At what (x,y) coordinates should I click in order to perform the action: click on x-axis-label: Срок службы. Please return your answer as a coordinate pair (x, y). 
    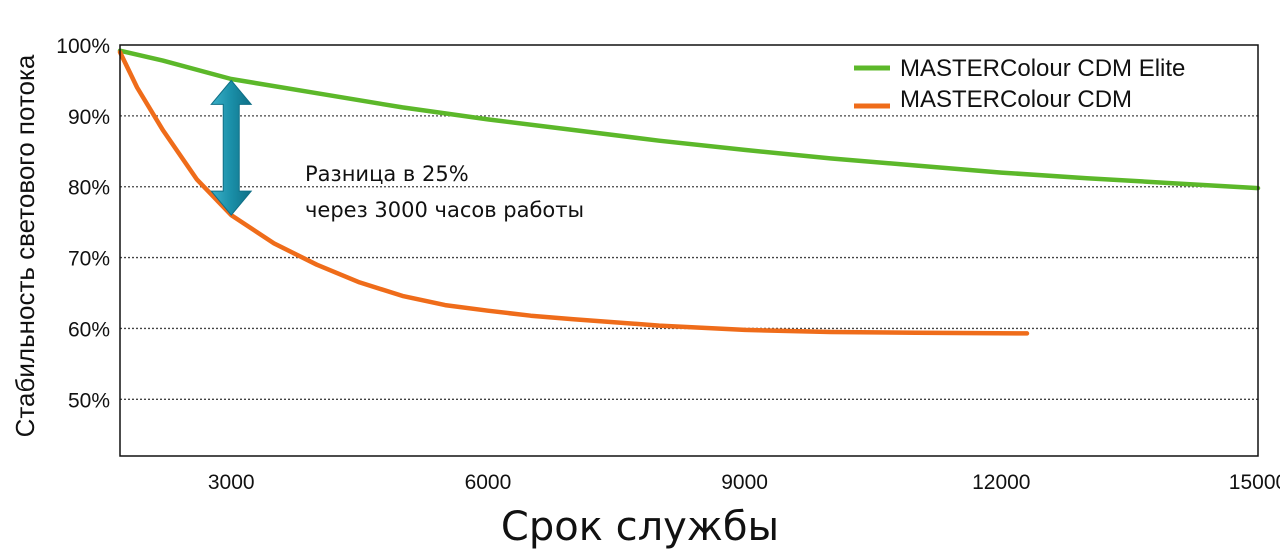
    Looking at the image, I should click on (640, 526).